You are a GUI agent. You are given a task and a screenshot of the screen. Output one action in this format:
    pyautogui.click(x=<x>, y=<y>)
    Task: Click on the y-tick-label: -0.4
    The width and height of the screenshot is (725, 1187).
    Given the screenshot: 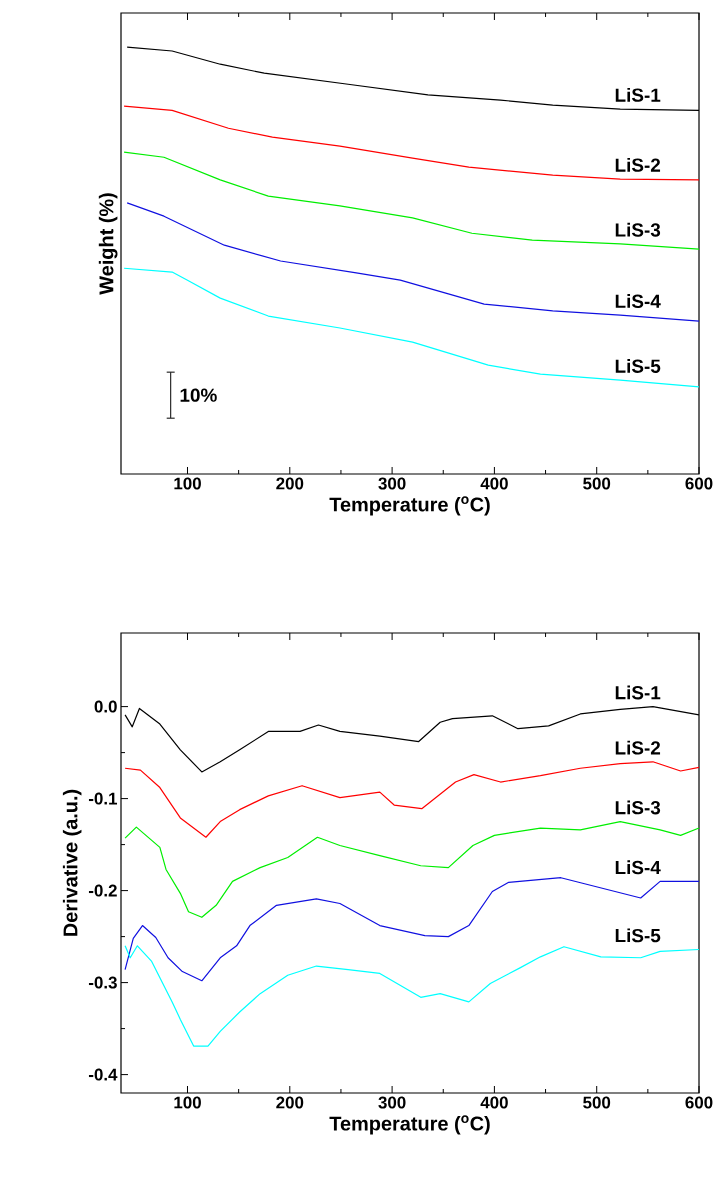 What is the action you would take?
    pyautogui.click(x=103, y=1074)
    